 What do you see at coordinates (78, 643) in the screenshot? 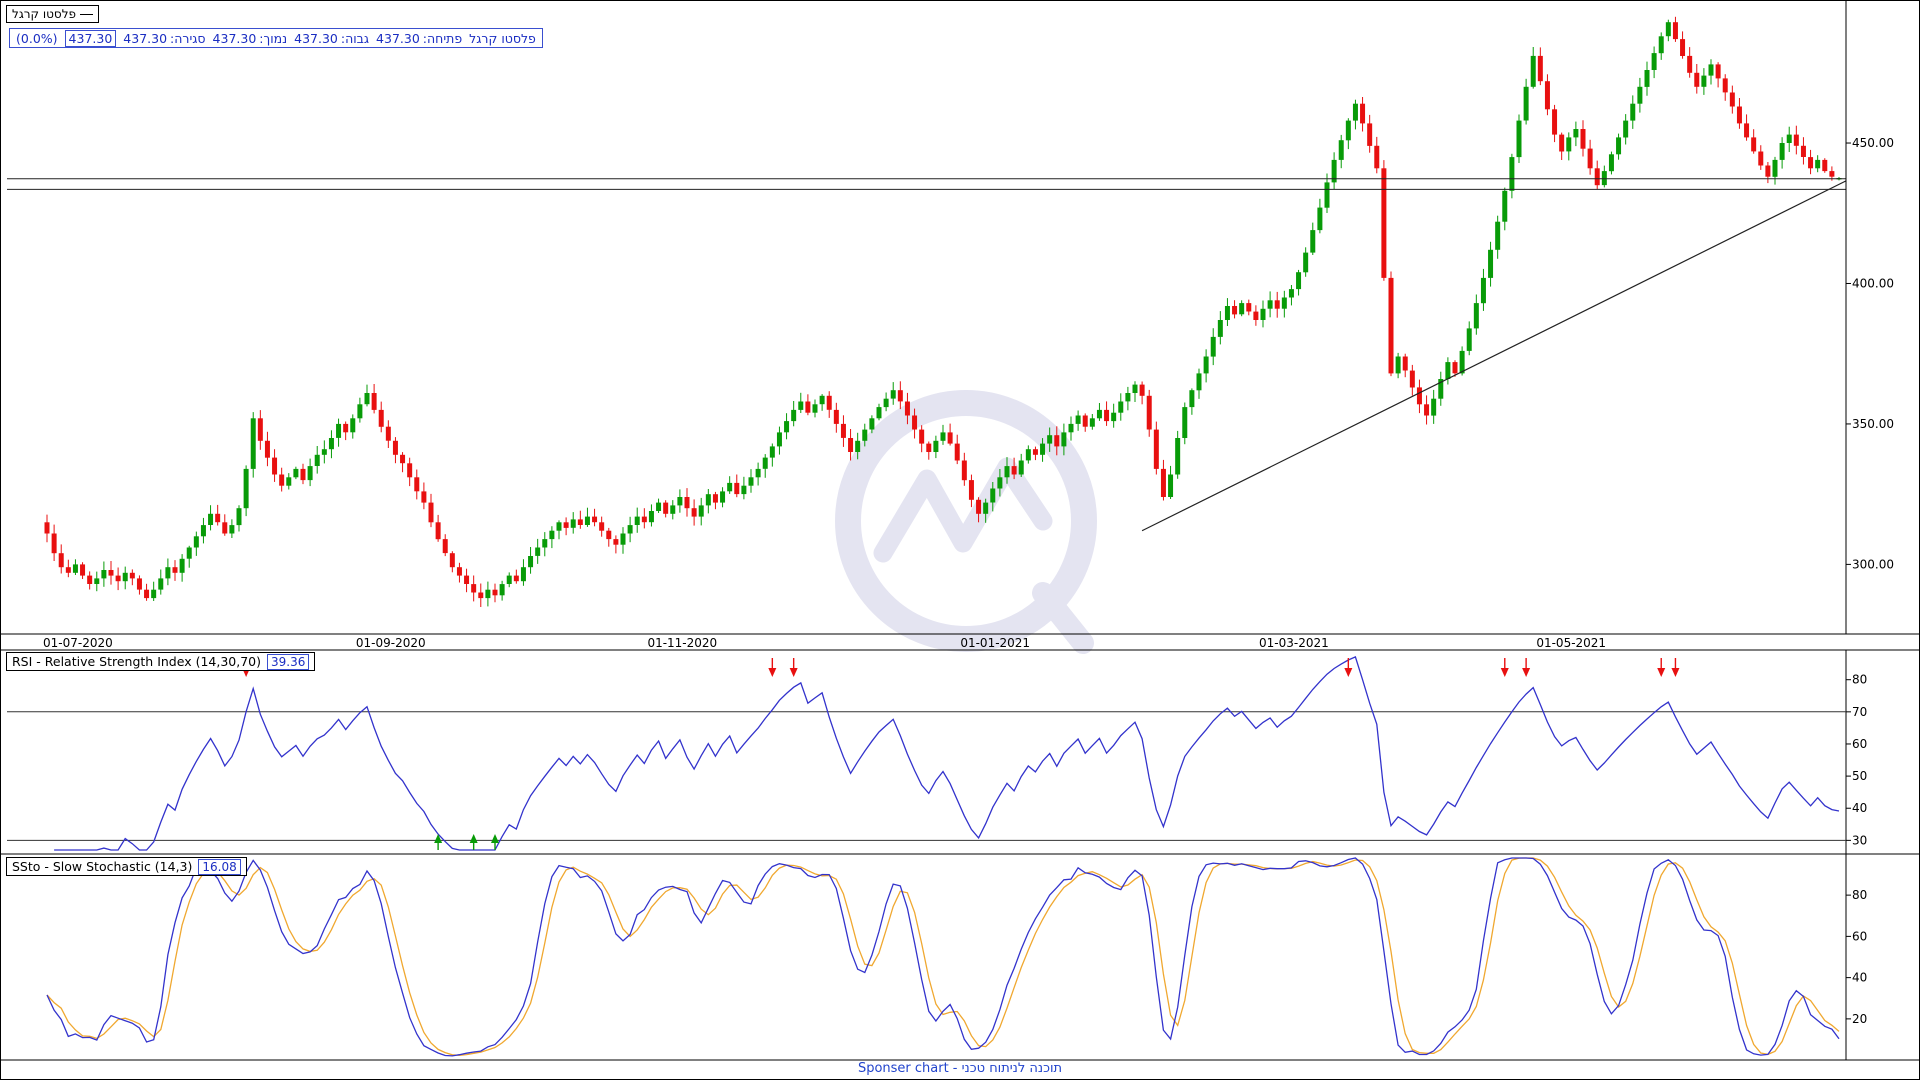
I see `svg-text: 01-07-2020` at bounding box center [78, 643].